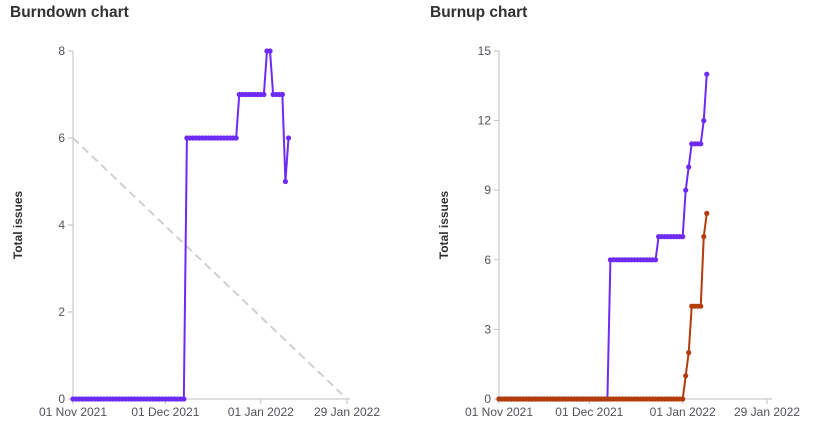  Describe the element at coordinates (165, 412) in the screenshot. I see `burndown-x-tick-label: 01 Dec 2021` at that location.